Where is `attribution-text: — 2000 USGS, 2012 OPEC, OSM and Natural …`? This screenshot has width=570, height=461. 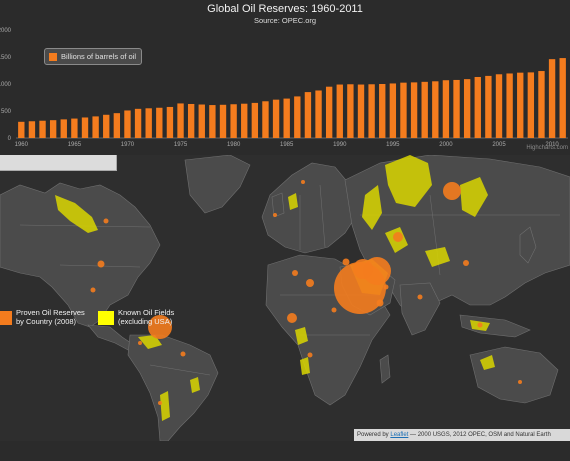 attribution-text: — 2000 USGS, 2012 OPEC, OSM and Natural … is located at coordinates (479, 435).